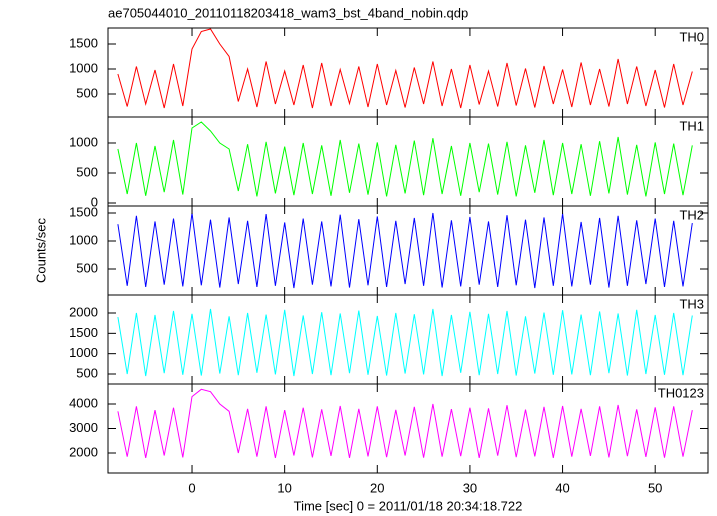  What do you see at coordinates (562, 487) in the screenshot?
I see `x-tick-label: 40` at bounding box center [562, 487].